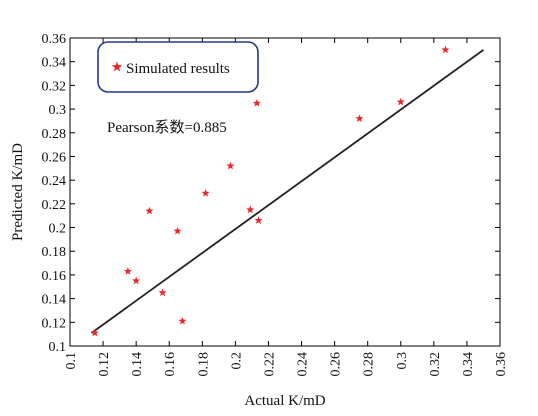 The image size is (538, 416). I want to click on x-tick-label: 0.32, so click(435, 364).